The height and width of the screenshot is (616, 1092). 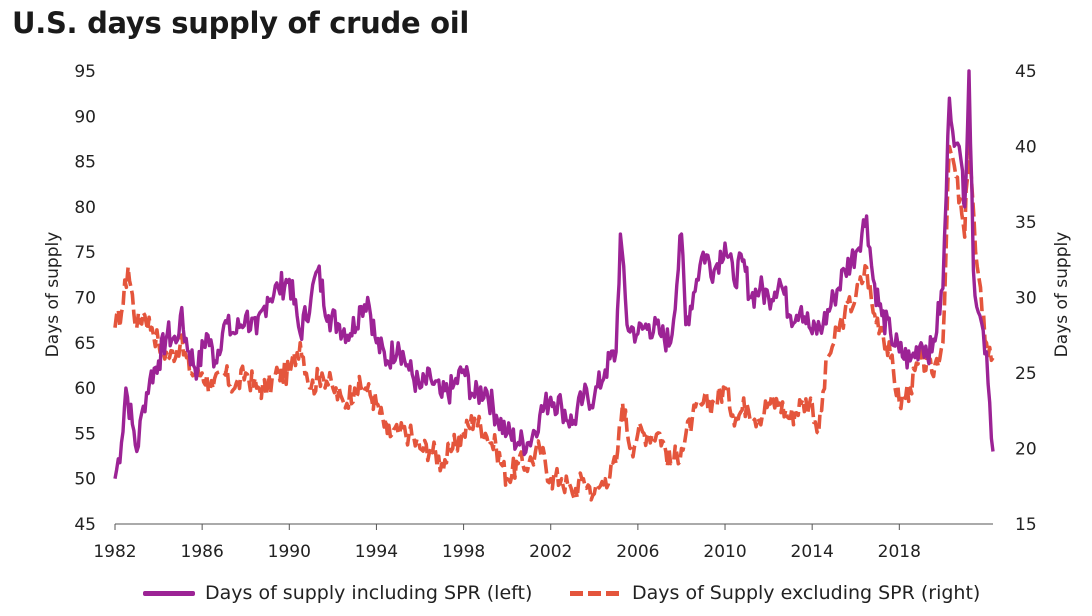 What do you see at coordinates (85, 434) in the screenshot?
I see `y-left-tick-label: 55` at bounding box center [85, 434].